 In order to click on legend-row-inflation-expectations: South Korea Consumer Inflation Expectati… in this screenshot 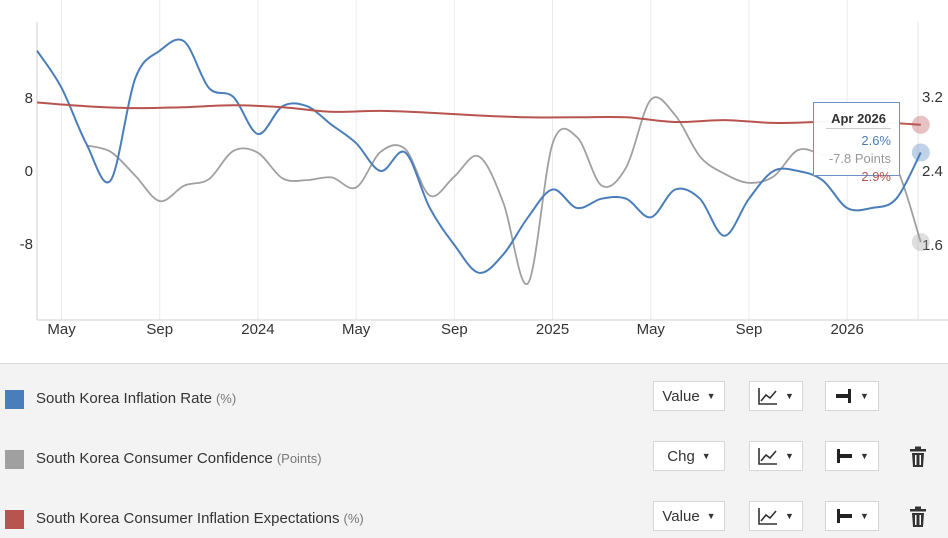, I will do `click(474, 518)`.